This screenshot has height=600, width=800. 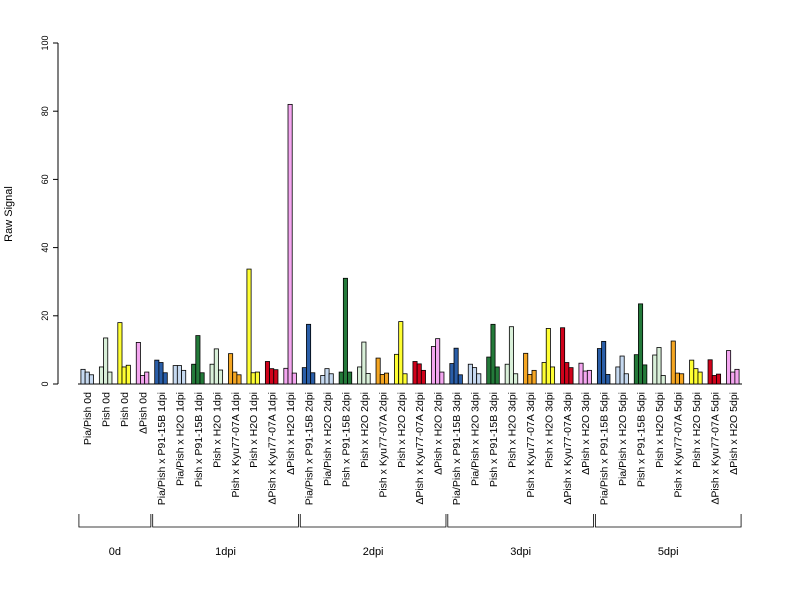 I want to click on x-tick-label: Pish 0d, so click(x=125, y=409).